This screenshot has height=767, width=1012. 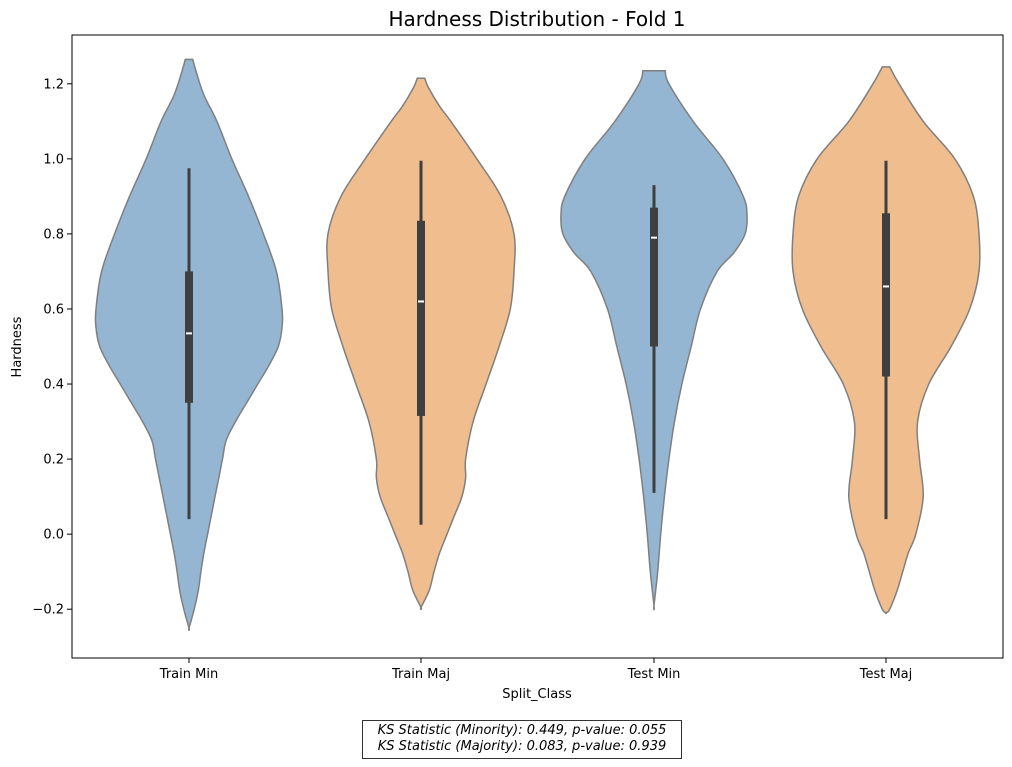 What do you see at coordinates (420, 674) in the screenshot?
I see `x-tick-label-train-maj: Train Maj` at bounding box center [420, 674].